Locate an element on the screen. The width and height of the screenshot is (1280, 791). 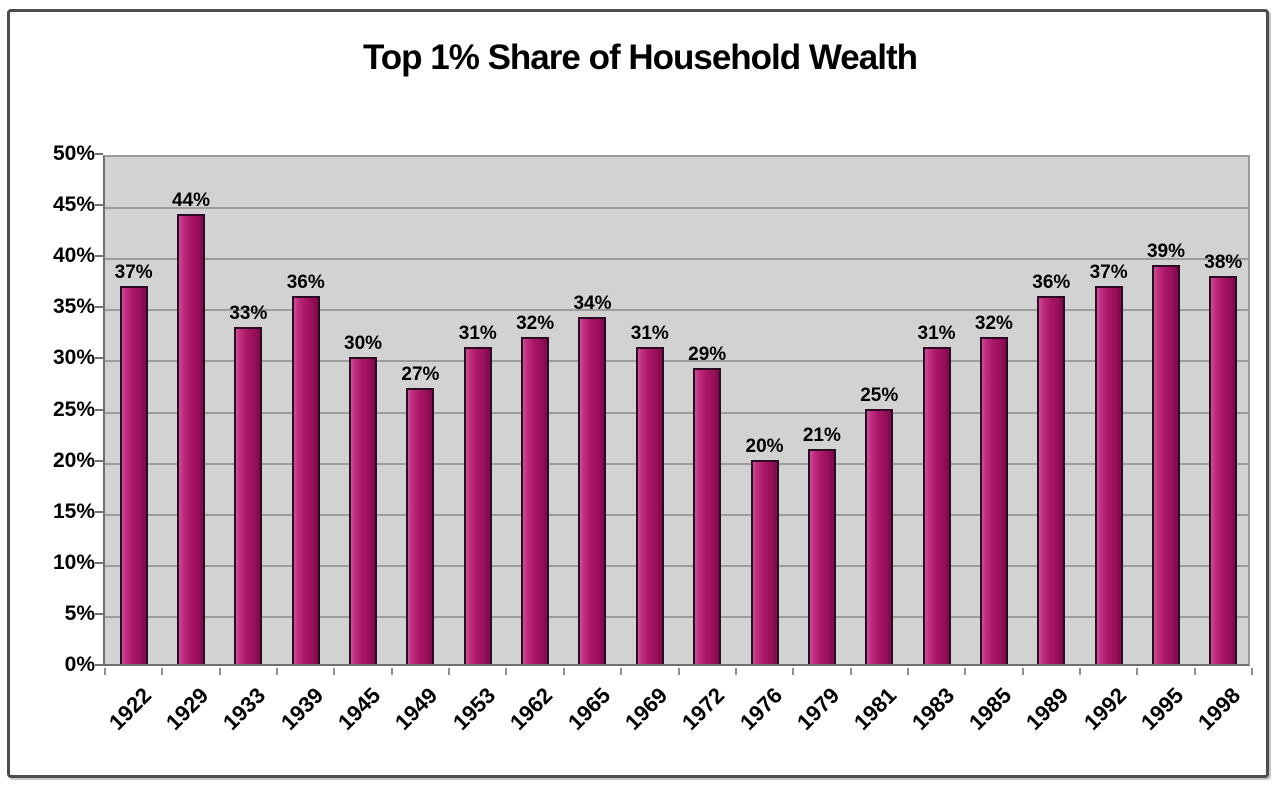
y-axis-label-5: 5% is located at coordinates (79, 613).